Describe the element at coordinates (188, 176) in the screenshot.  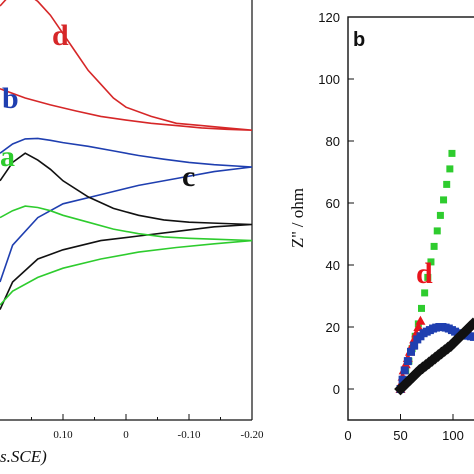
I see `panel-a-label-c: c` at that location.